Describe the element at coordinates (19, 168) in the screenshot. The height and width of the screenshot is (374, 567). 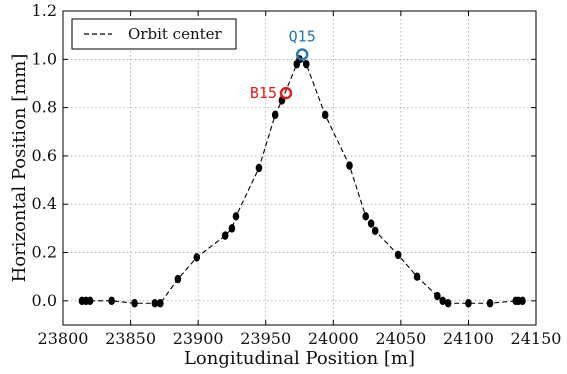
I see `y-axis-label: Horizontal Position [mm]` at that location.